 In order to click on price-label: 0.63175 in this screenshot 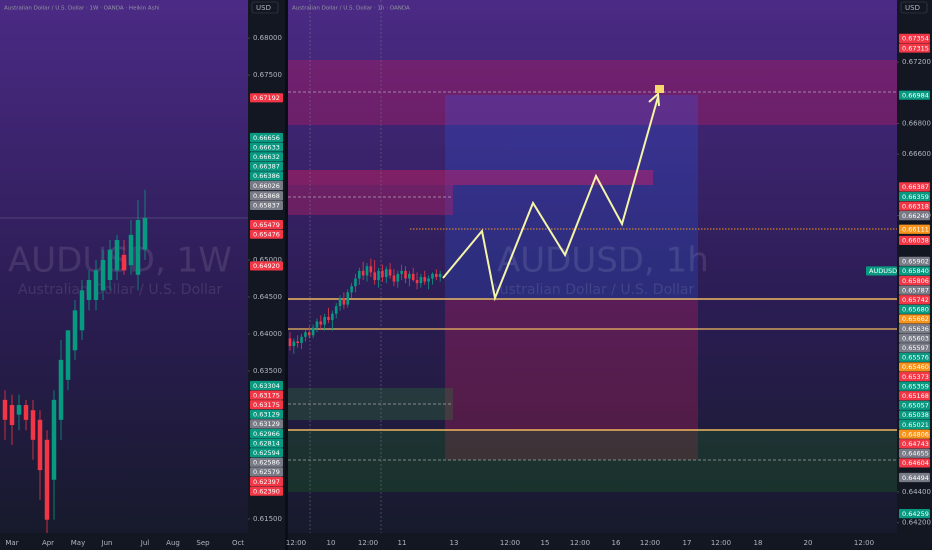, I will do `click(266, 405)`.